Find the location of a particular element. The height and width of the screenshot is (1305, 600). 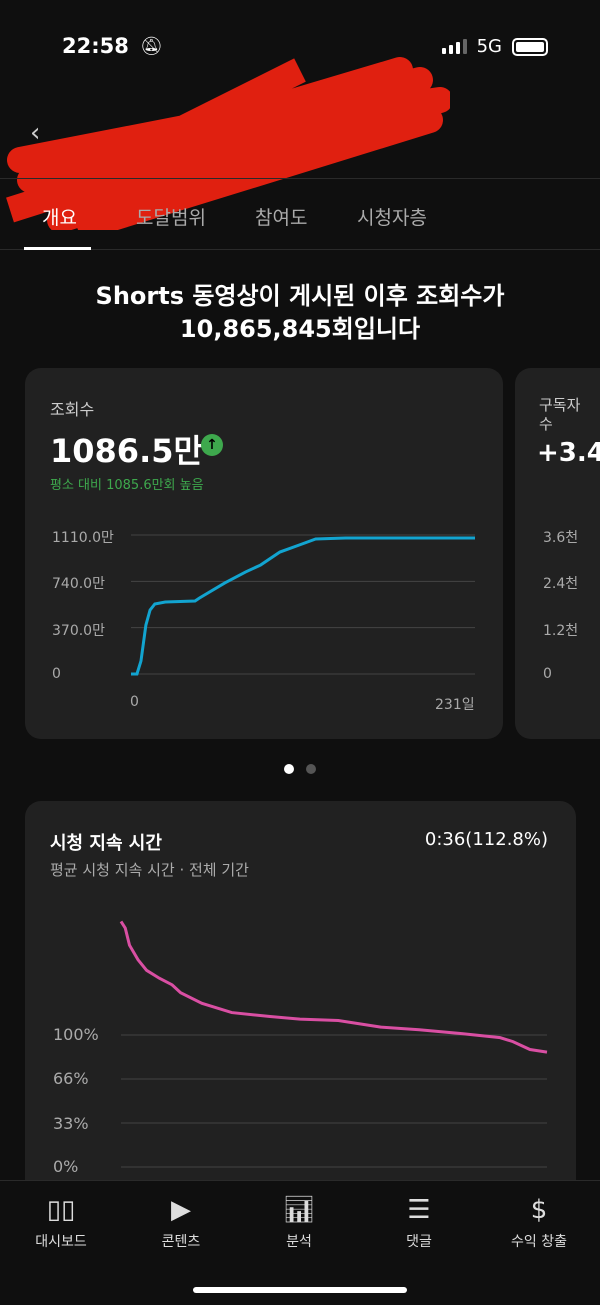

y-tick: 740.0만 is located at coordinates (78, 584).